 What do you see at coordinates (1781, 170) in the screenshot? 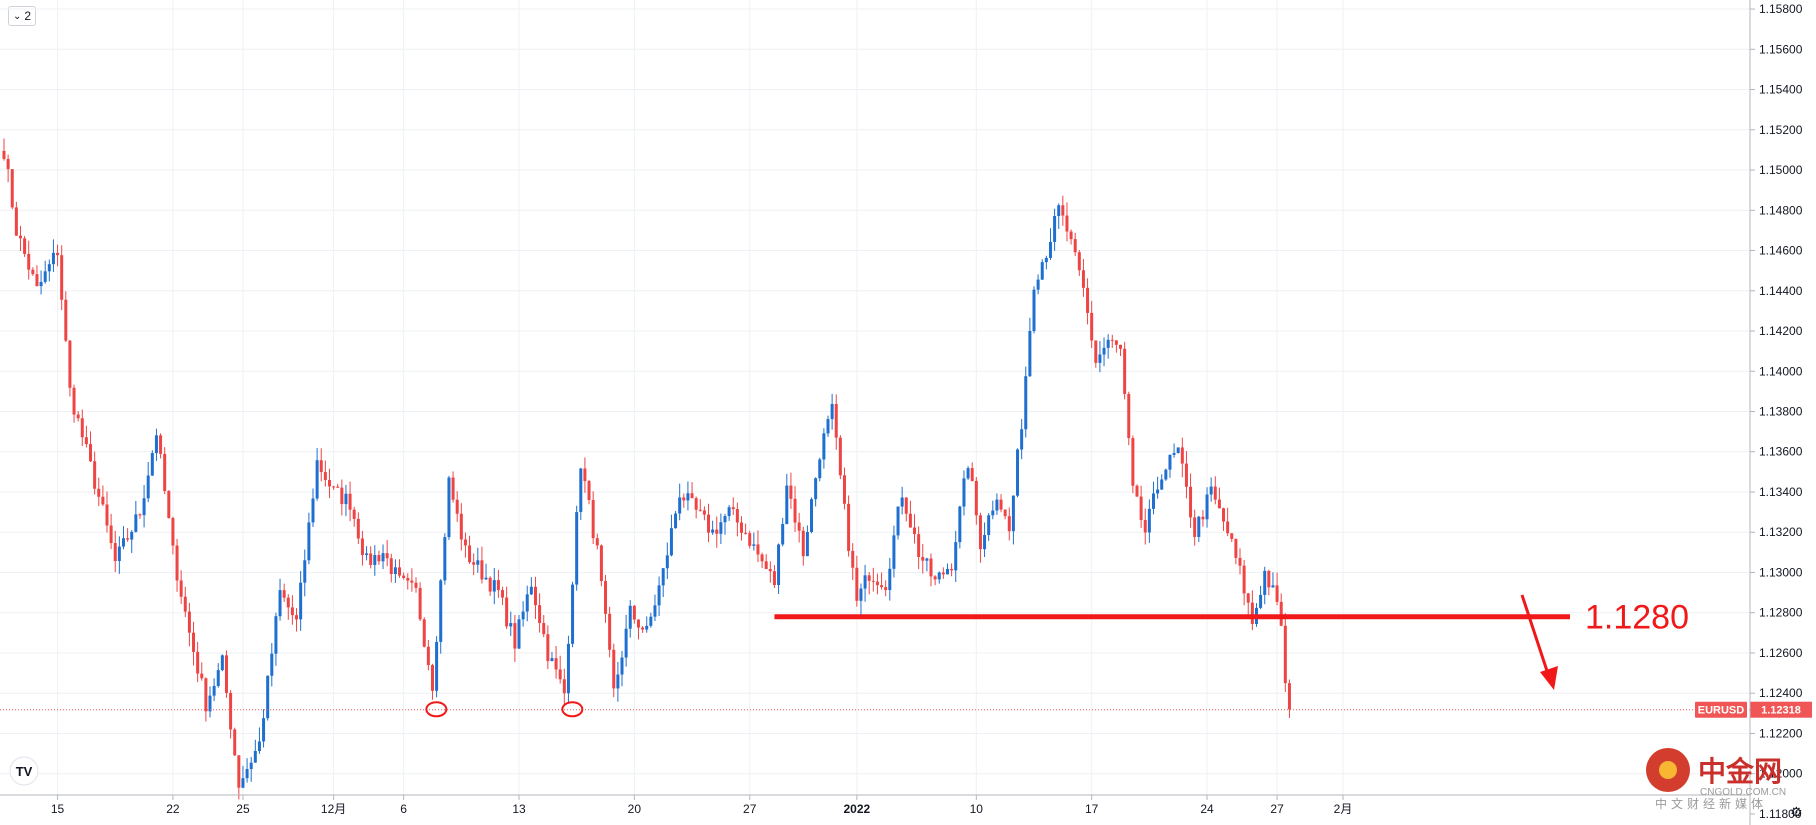
I see `price-tick-label: 1.15000` at bounding box center [1781, 170].